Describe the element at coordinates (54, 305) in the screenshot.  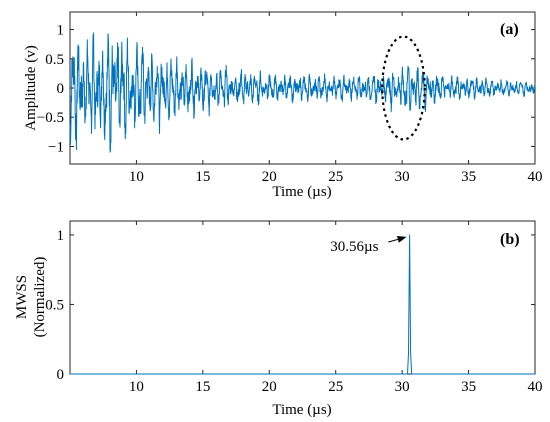
I see `panel-b-ytick-label: 0.5` at that location.